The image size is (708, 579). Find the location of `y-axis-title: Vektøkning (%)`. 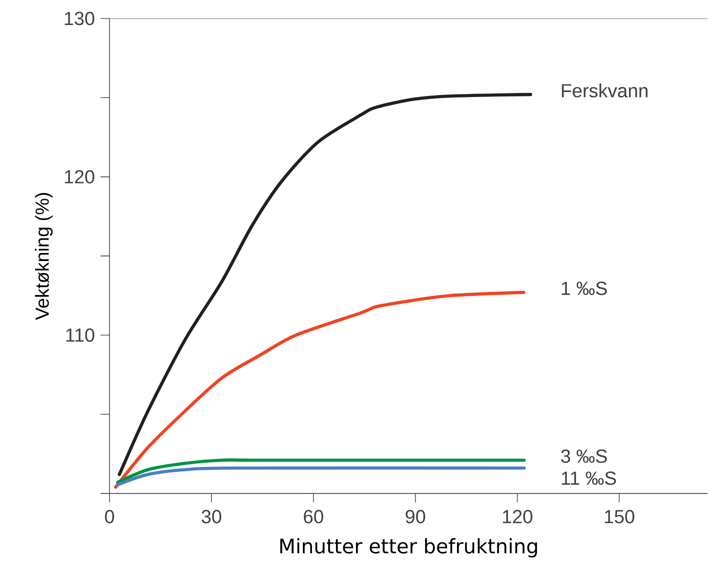

y-axis-title: Vektøkning (%) is located at coordinates (43, 256).